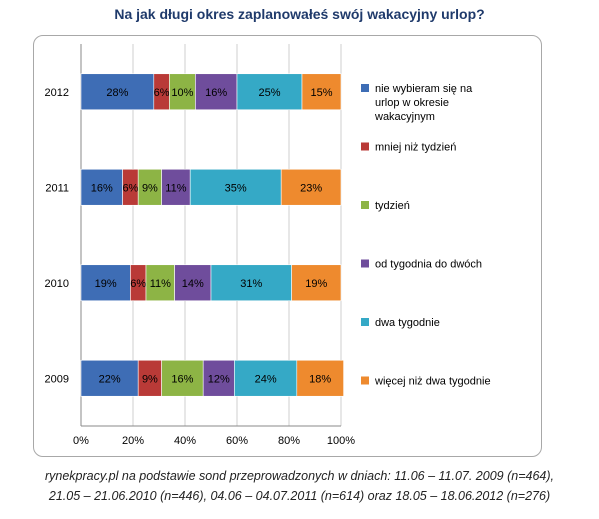 Image resolution: width=599 pixels, height=519 pixels. What do you see at coordinates (57, 379) in the screenshot?
I see `y-tick-label: 2009` at bounding box center [57, 379].